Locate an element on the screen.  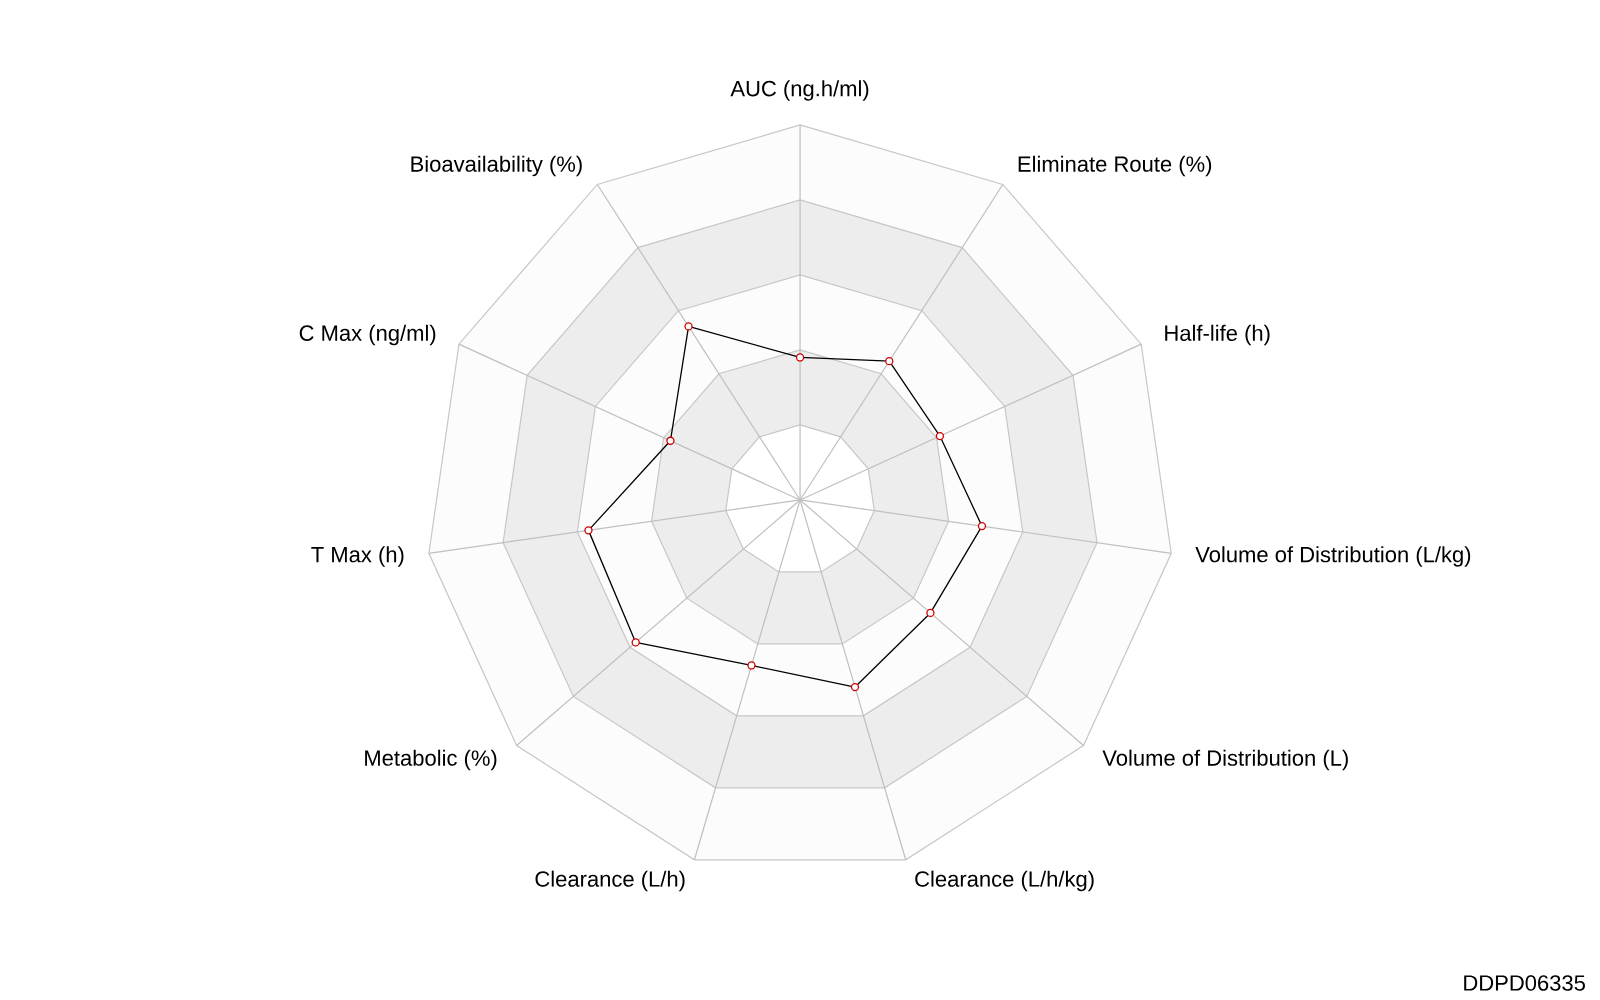
spoke-label: AUC (ng.h/ml) is located at coordinates (799, 90).